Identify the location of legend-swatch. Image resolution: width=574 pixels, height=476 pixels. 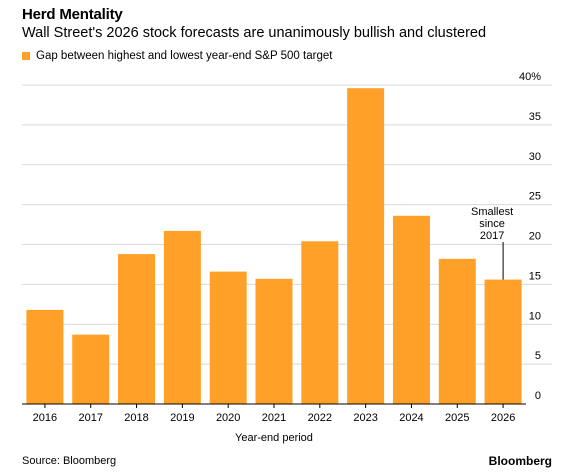
(26, 56).